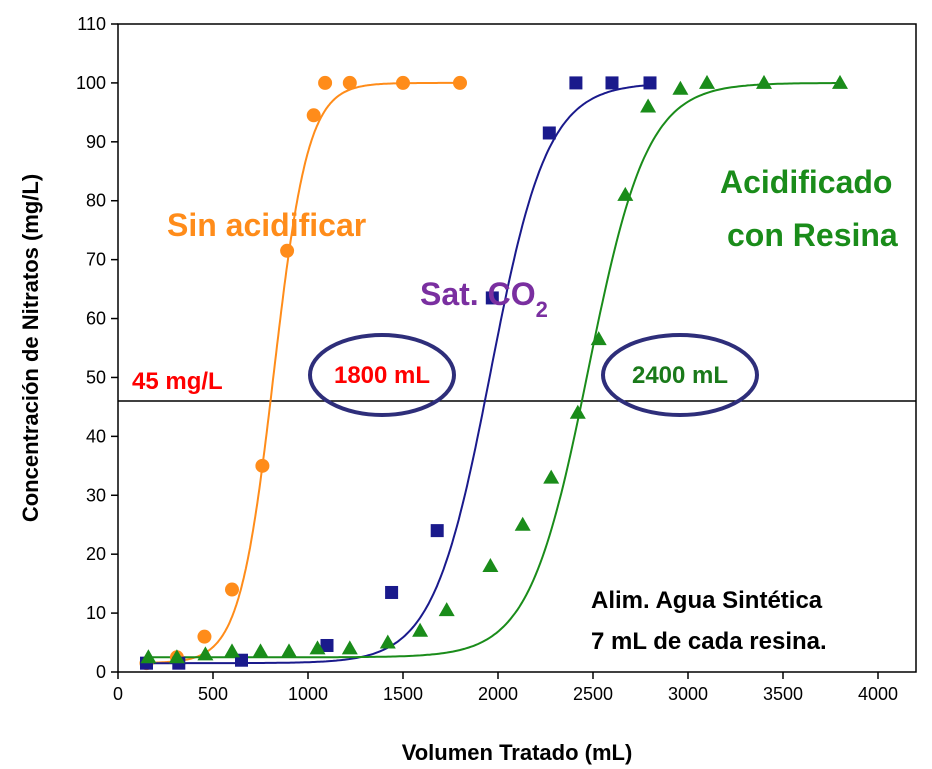  I want to click on x-tick-label-500: 500, so click(213, 694).